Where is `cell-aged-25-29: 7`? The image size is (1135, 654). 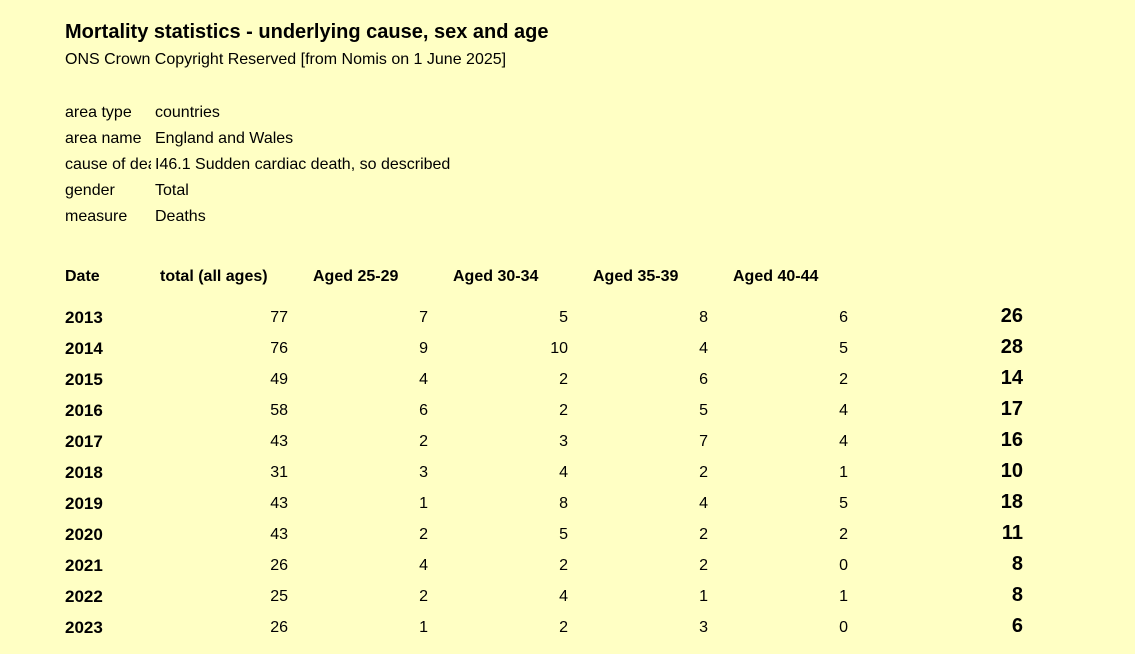
cell-aged-25-29: 7 is located at coordinates (423, 317).